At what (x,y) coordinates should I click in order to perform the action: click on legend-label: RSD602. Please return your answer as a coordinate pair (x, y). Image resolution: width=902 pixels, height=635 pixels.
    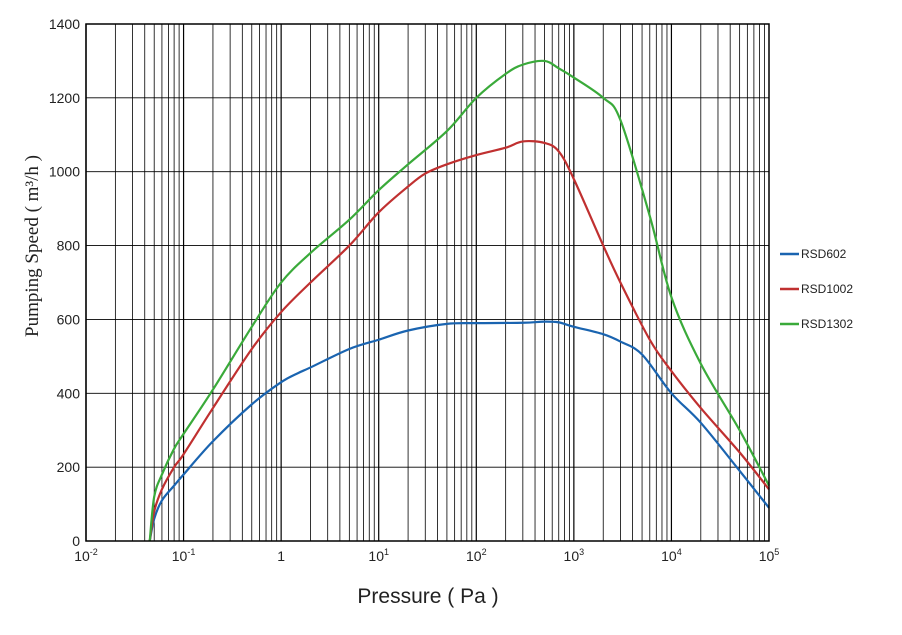
    Looking at the image, I should click on (824, 254).